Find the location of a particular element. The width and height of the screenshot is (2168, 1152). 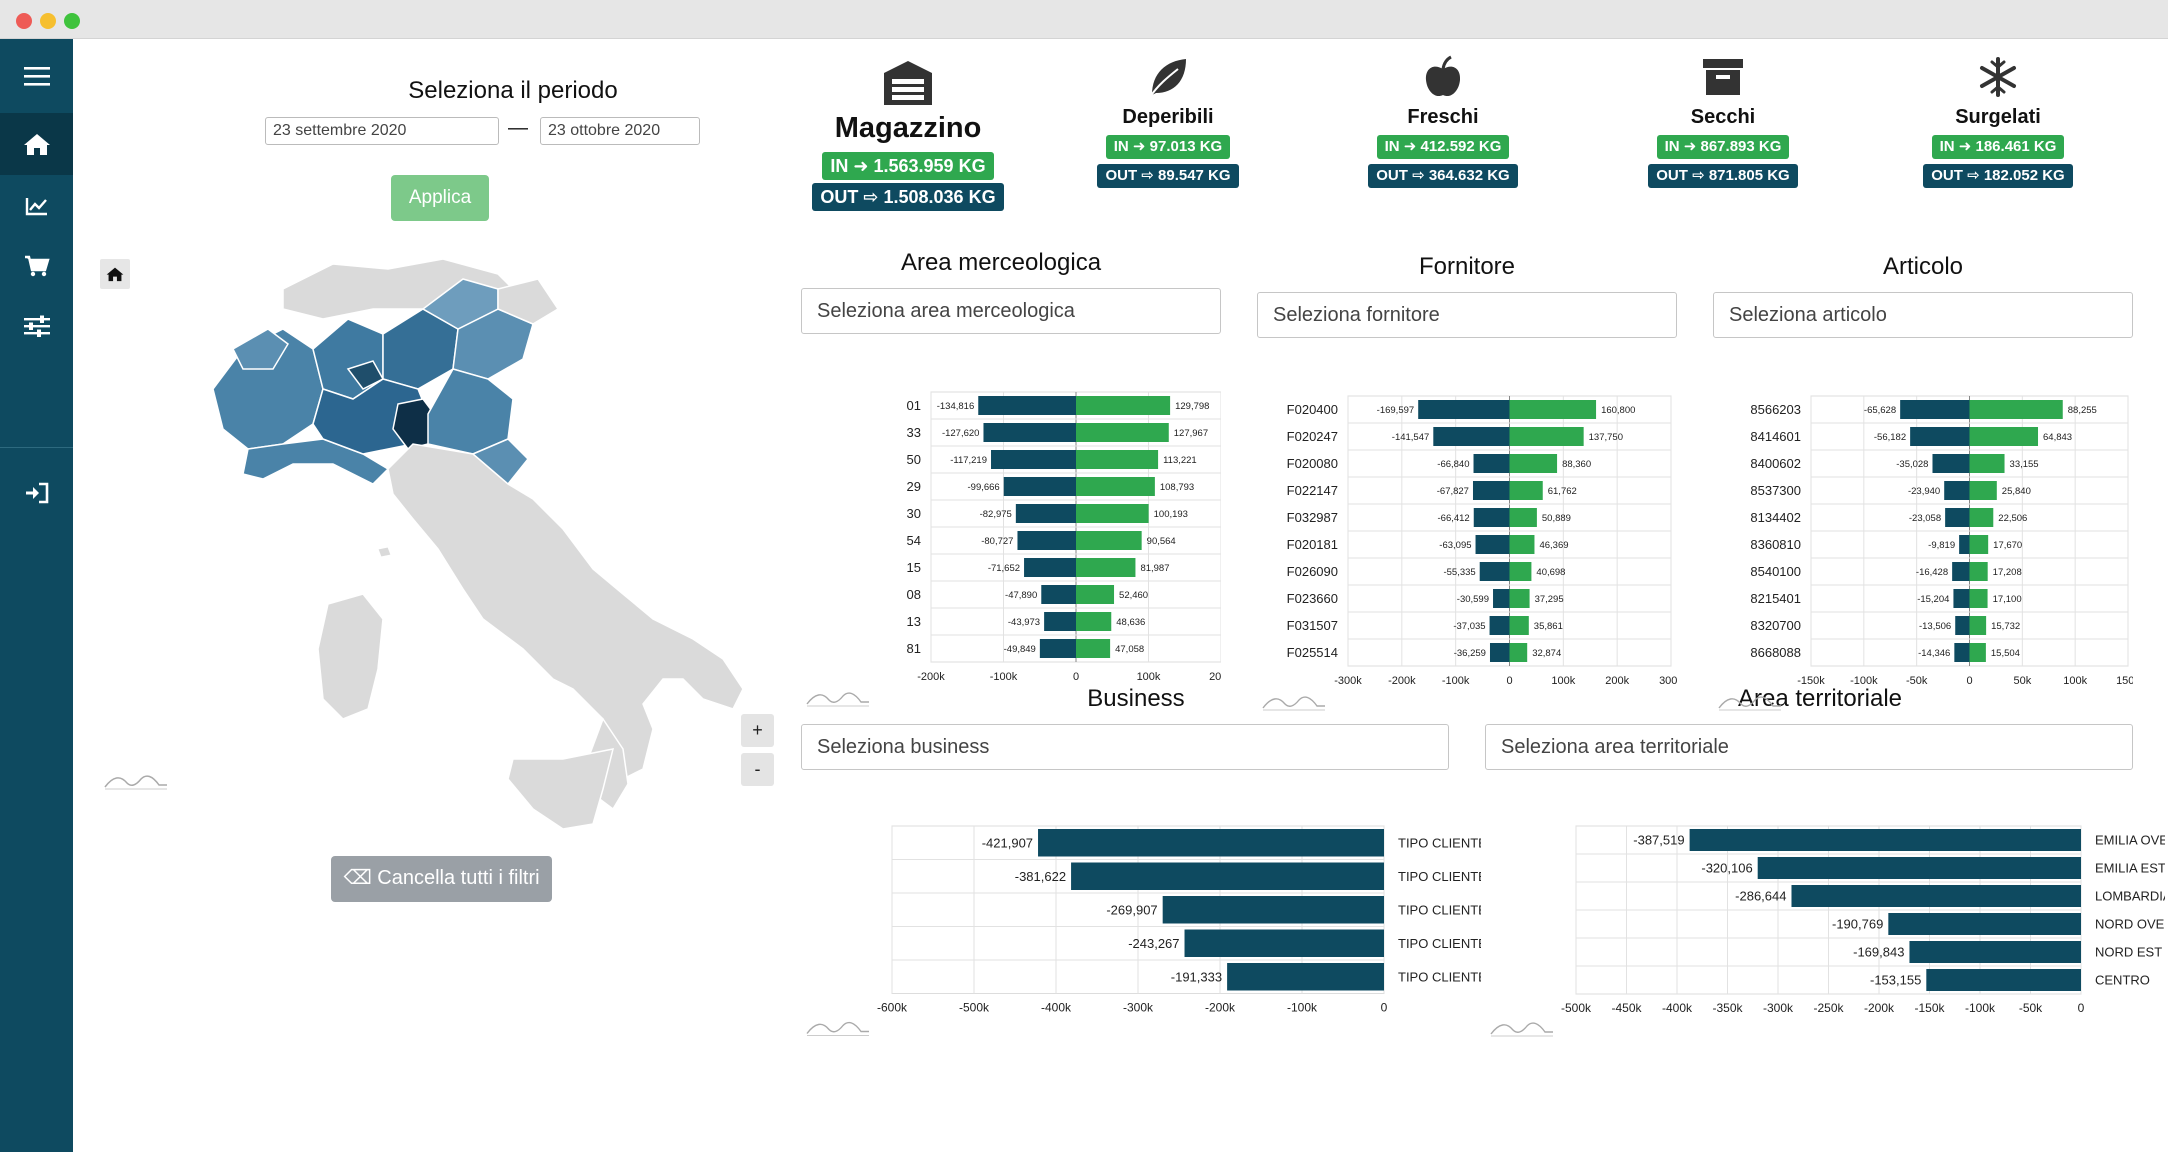

clear-filters-button: ⌫ Cancella tutti i filtri is located at coordinates (441, 879).